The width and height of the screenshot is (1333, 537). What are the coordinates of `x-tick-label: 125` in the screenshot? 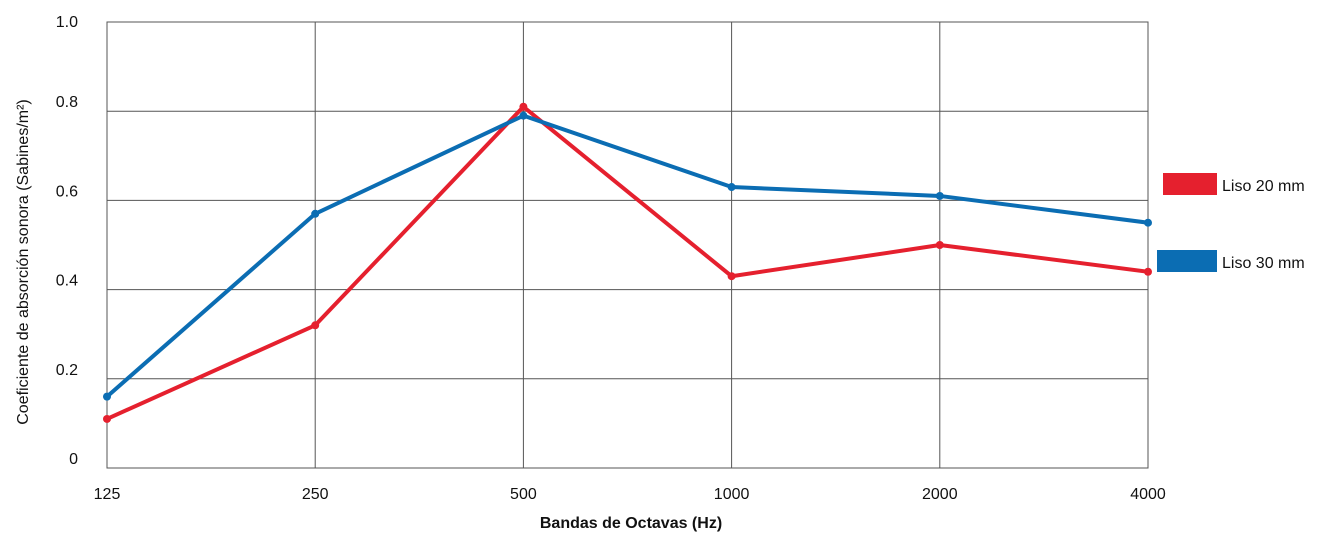 It's located at (107, 494).